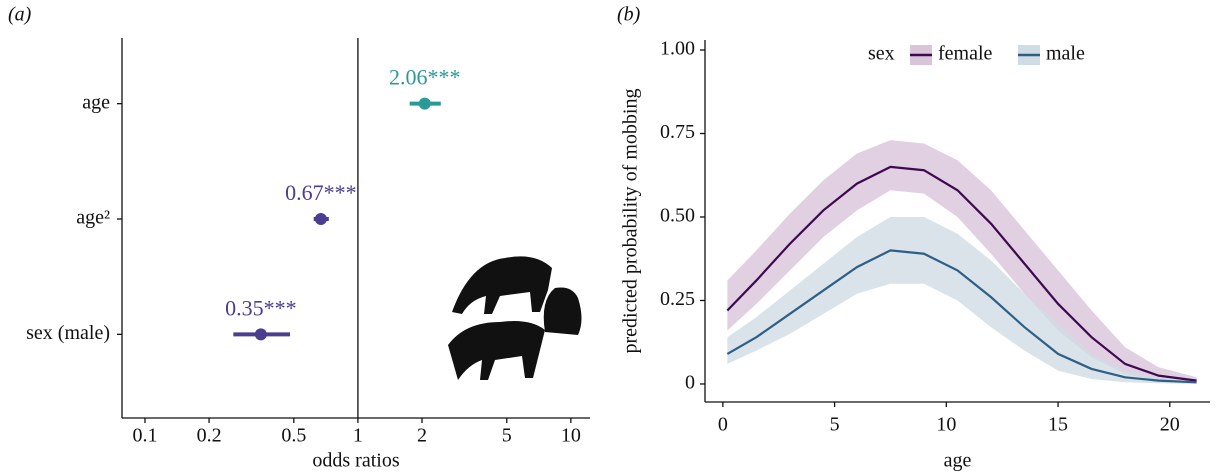 This screenshot has width=1221, height=475. Describe the element at coordinates (321, 192) in the screenshot. I see `value-label: 0.67***` at that location.